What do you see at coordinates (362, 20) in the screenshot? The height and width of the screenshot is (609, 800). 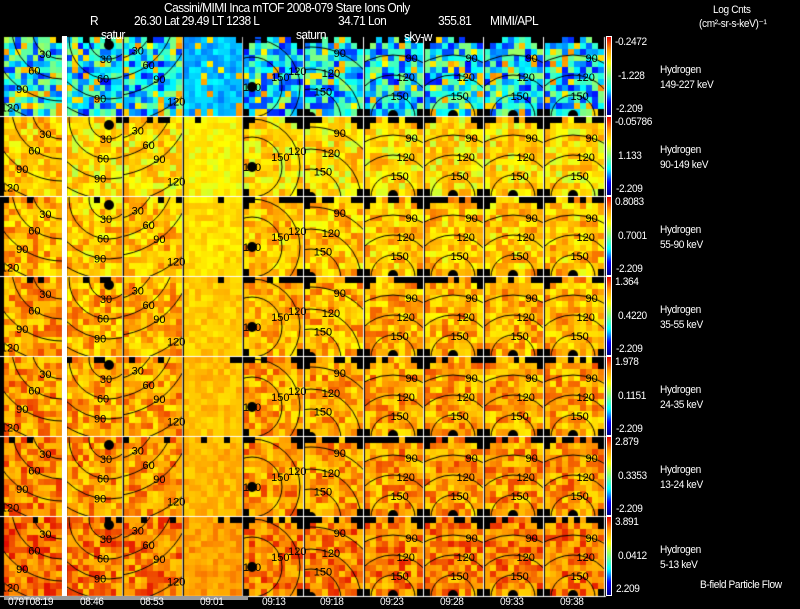 I see `lon-label: 34.71 Lon` at bounding box center [362, 20].